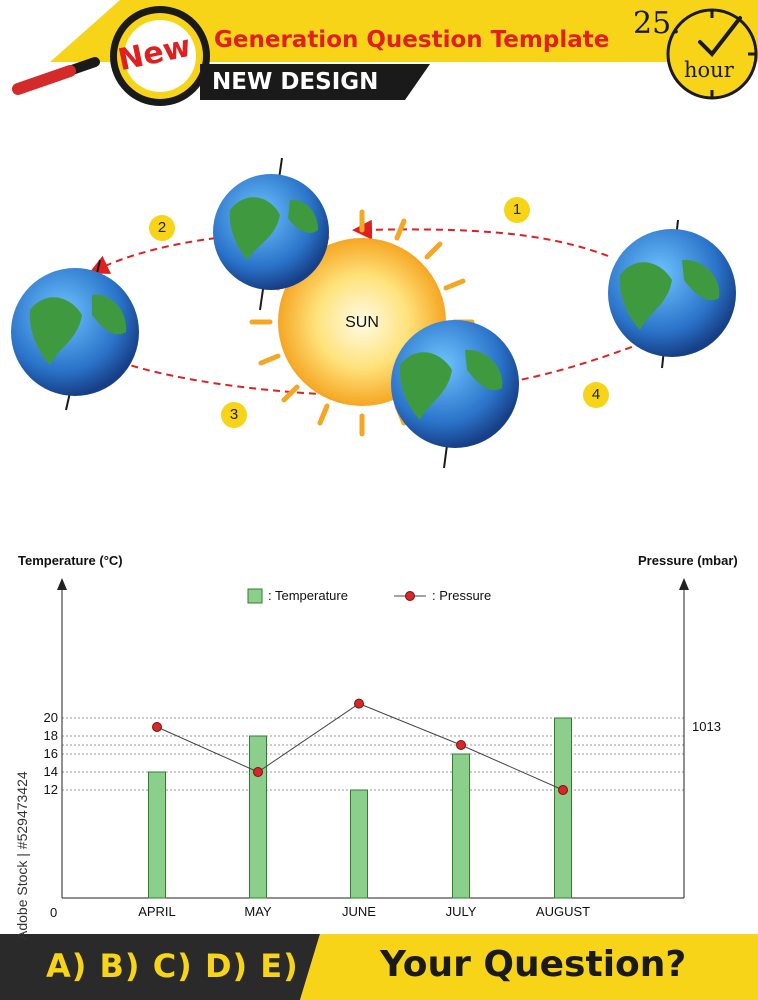  I want to click on position-badge-4: 4, so click(596, 395).